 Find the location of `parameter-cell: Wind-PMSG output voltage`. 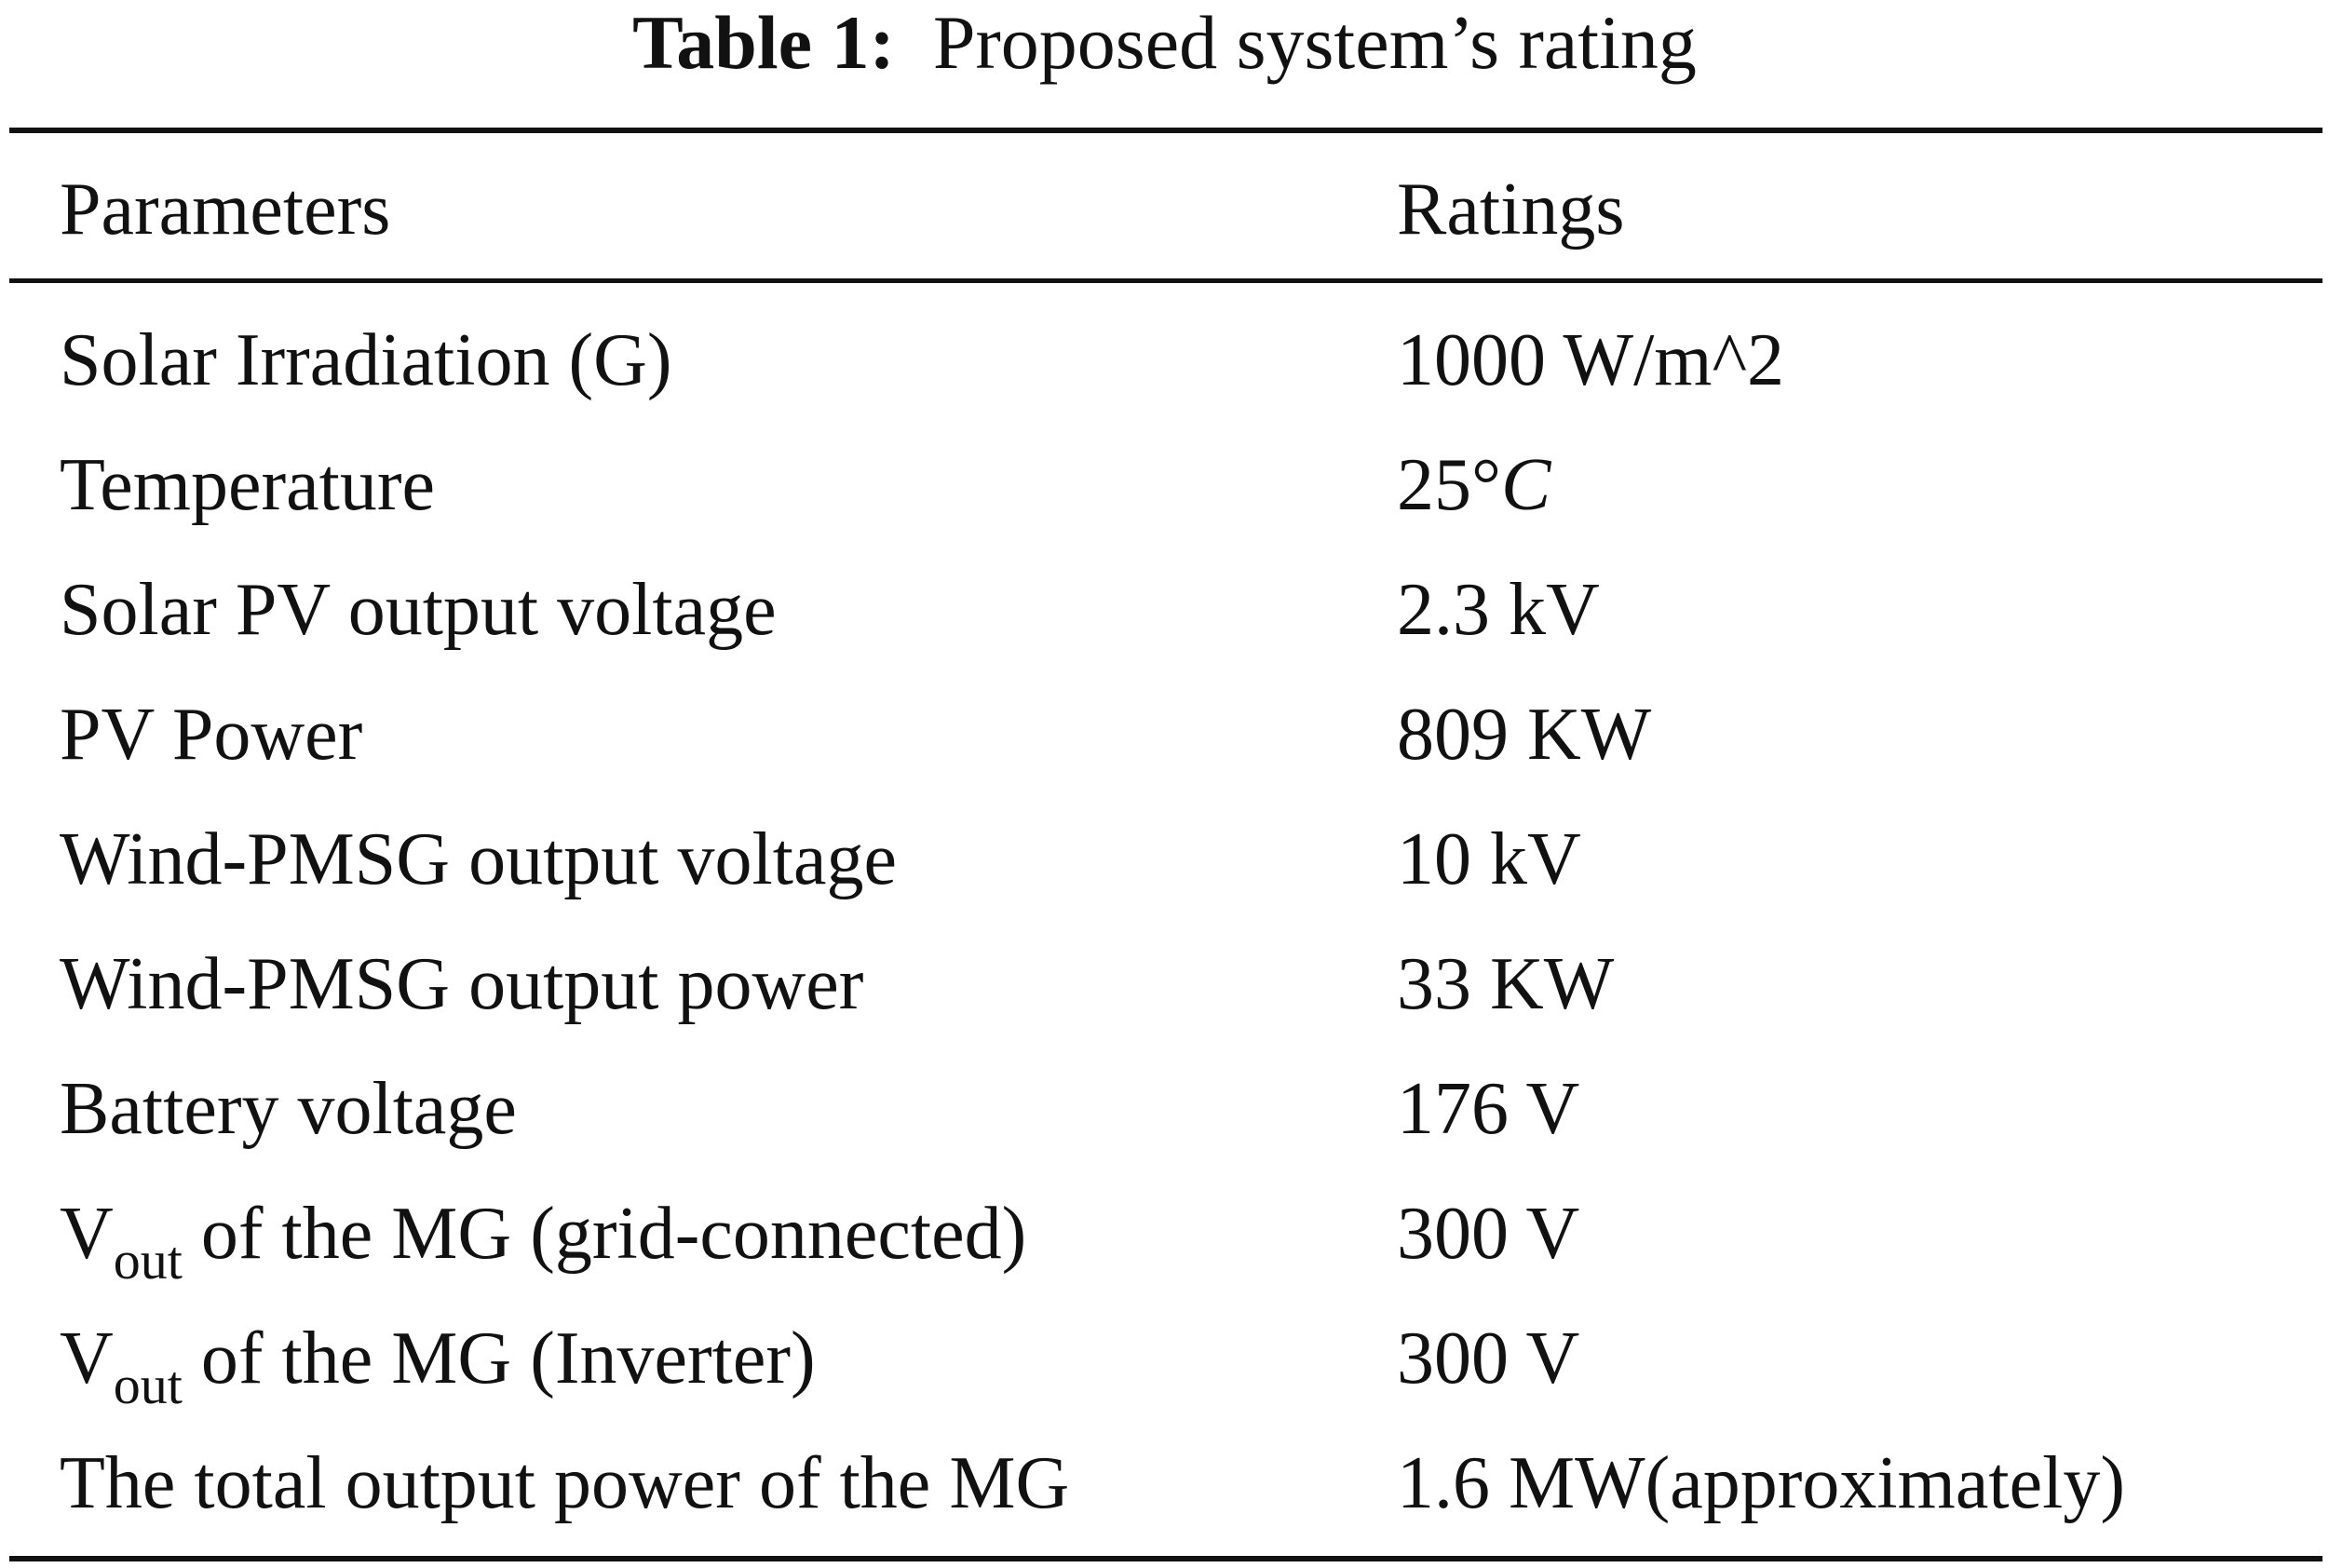

parameter-cell: Wind-PMSG output voltage is located at coordinates (478, 859).